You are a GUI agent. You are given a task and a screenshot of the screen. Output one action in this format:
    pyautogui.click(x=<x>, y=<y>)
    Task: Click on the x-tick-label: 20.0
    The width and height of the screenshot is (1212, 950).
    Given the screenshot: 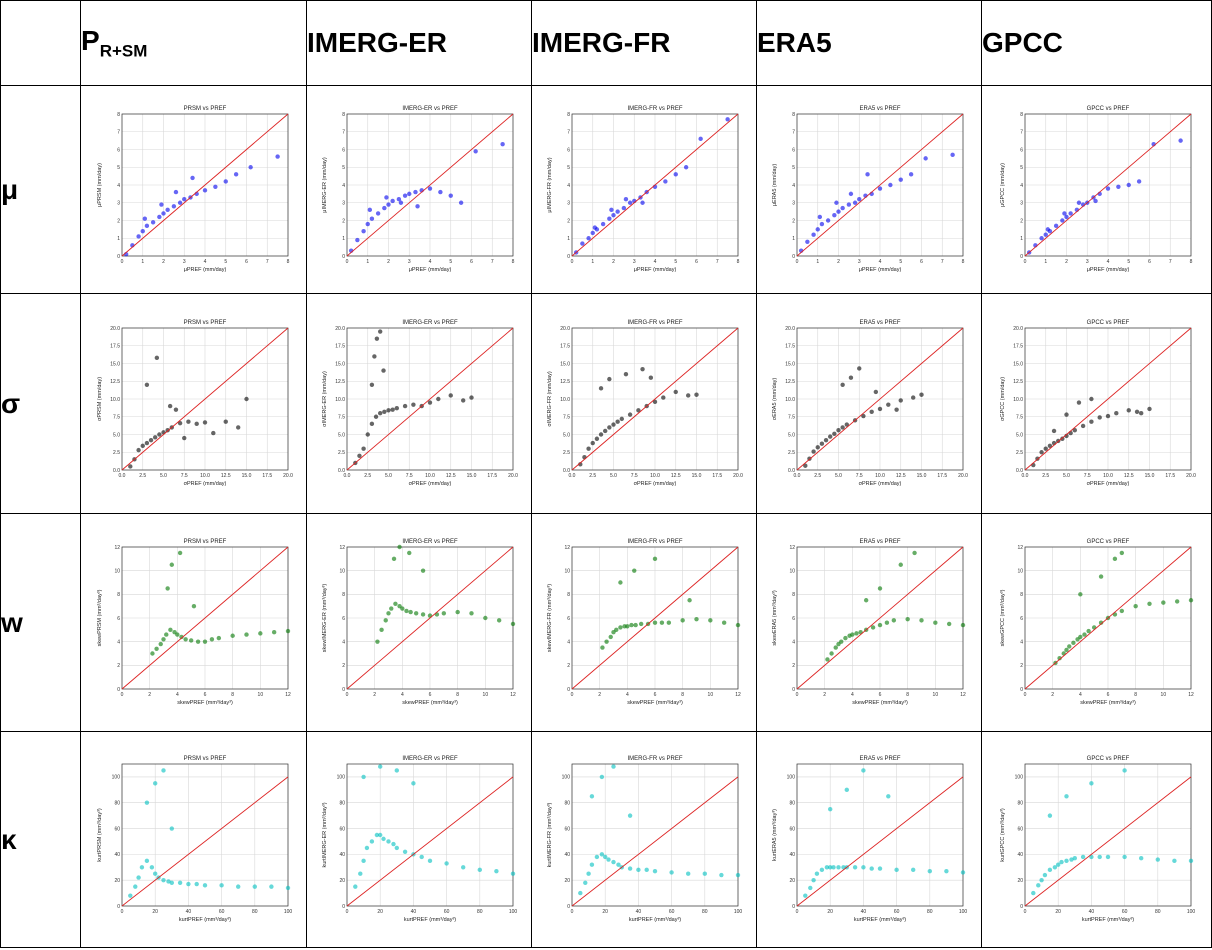 What is the action you would take?
    pyautogui.click(x=288, y=476)
    